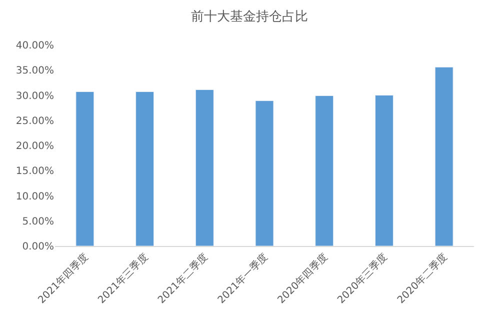  What do you see at coordinates (35, 172) in the screenshot?
I see `y-tick-label: 15.00%` at bounding box center [35, 172].